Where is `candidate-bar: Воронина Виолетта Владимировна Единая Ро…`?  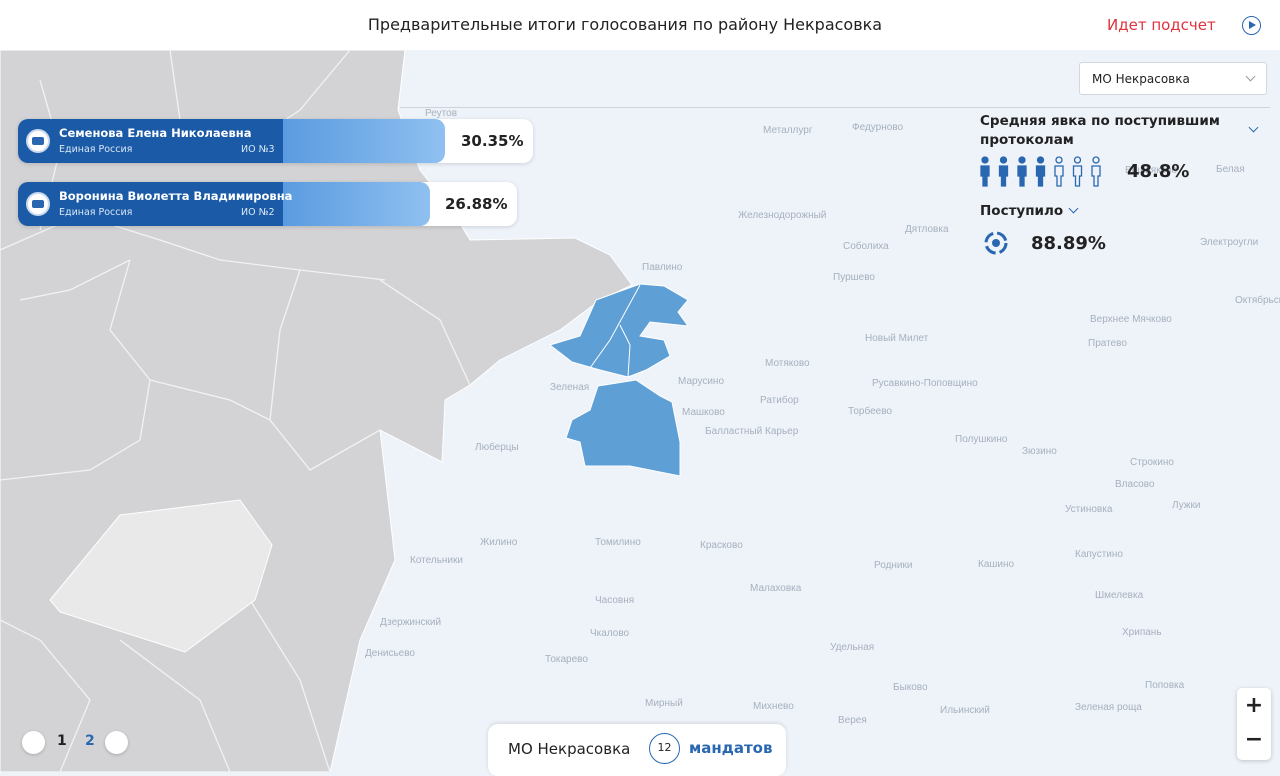 candidate-bar: Воронина Виолетта Владимировна Единая Ро… is located at coordinates (224, 204).